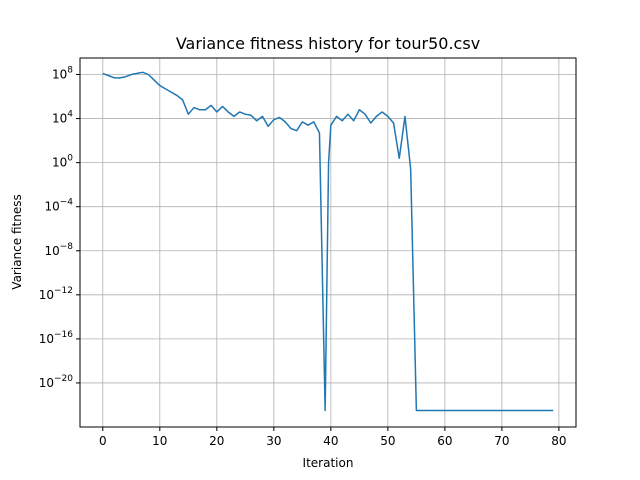 This screenshot has height=480, width=640. What do you see at coordinates (62, 162) in the screenshot?
I see `y-tick-label: 10⁰` at bounding box center [62, 162].